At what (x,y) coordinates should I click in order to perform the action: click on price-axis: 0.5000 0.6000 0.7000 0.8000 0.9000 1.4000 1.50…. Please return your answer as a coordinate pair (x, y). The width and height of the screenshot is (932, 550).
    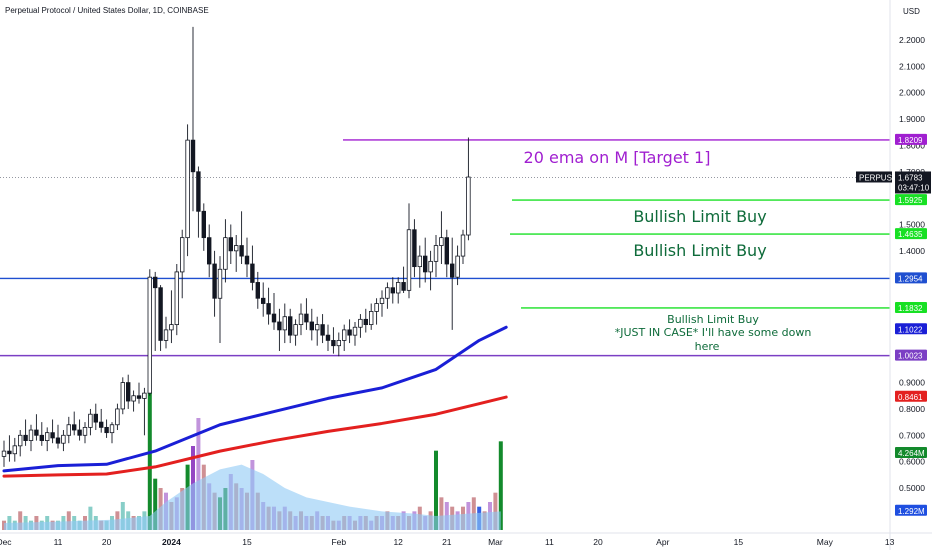
    Looking at the image, I should click on (912, 264).